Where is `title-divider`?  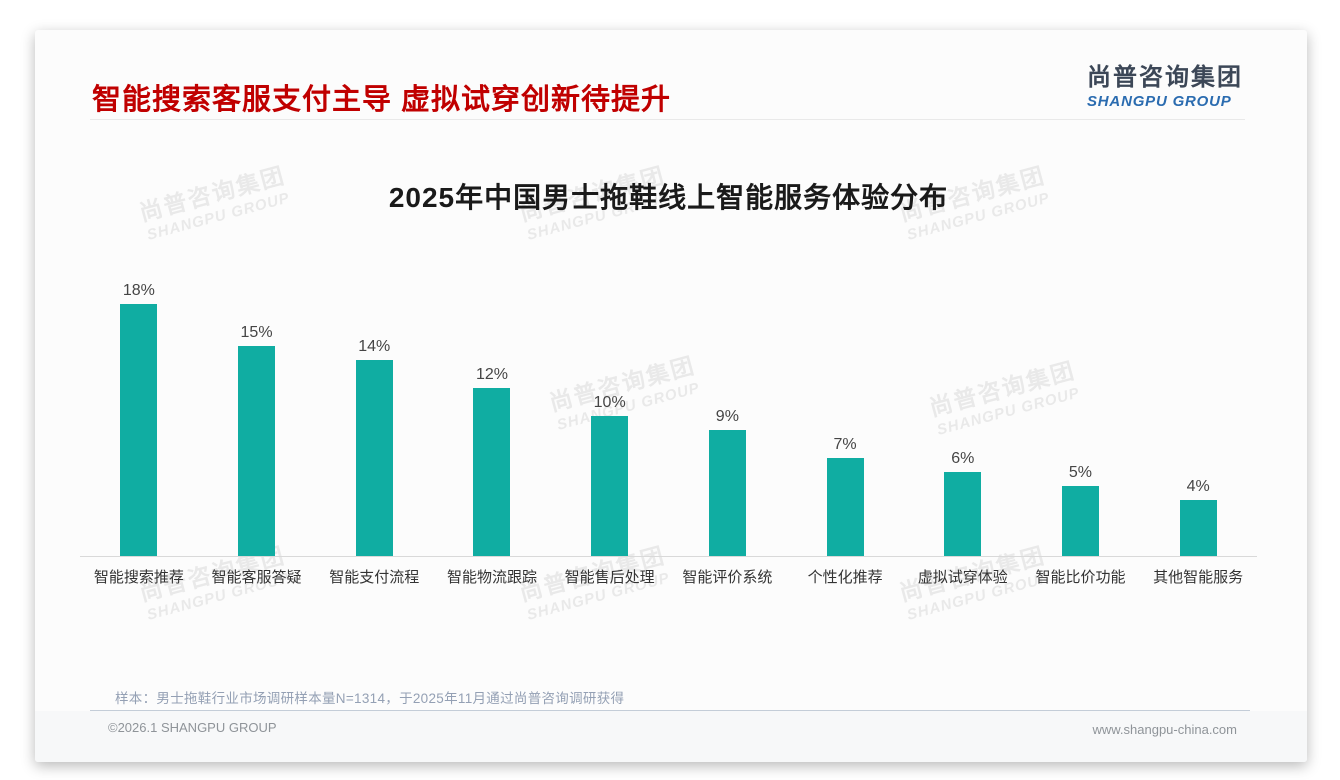 title-divider is located at coordinates (667, 119).